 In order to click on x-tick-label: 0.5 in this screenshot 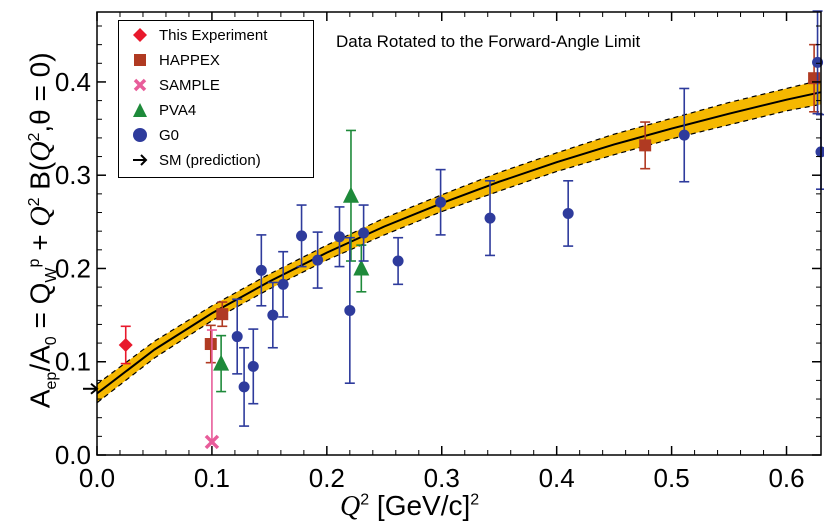, I will do `click(672, 478)`.